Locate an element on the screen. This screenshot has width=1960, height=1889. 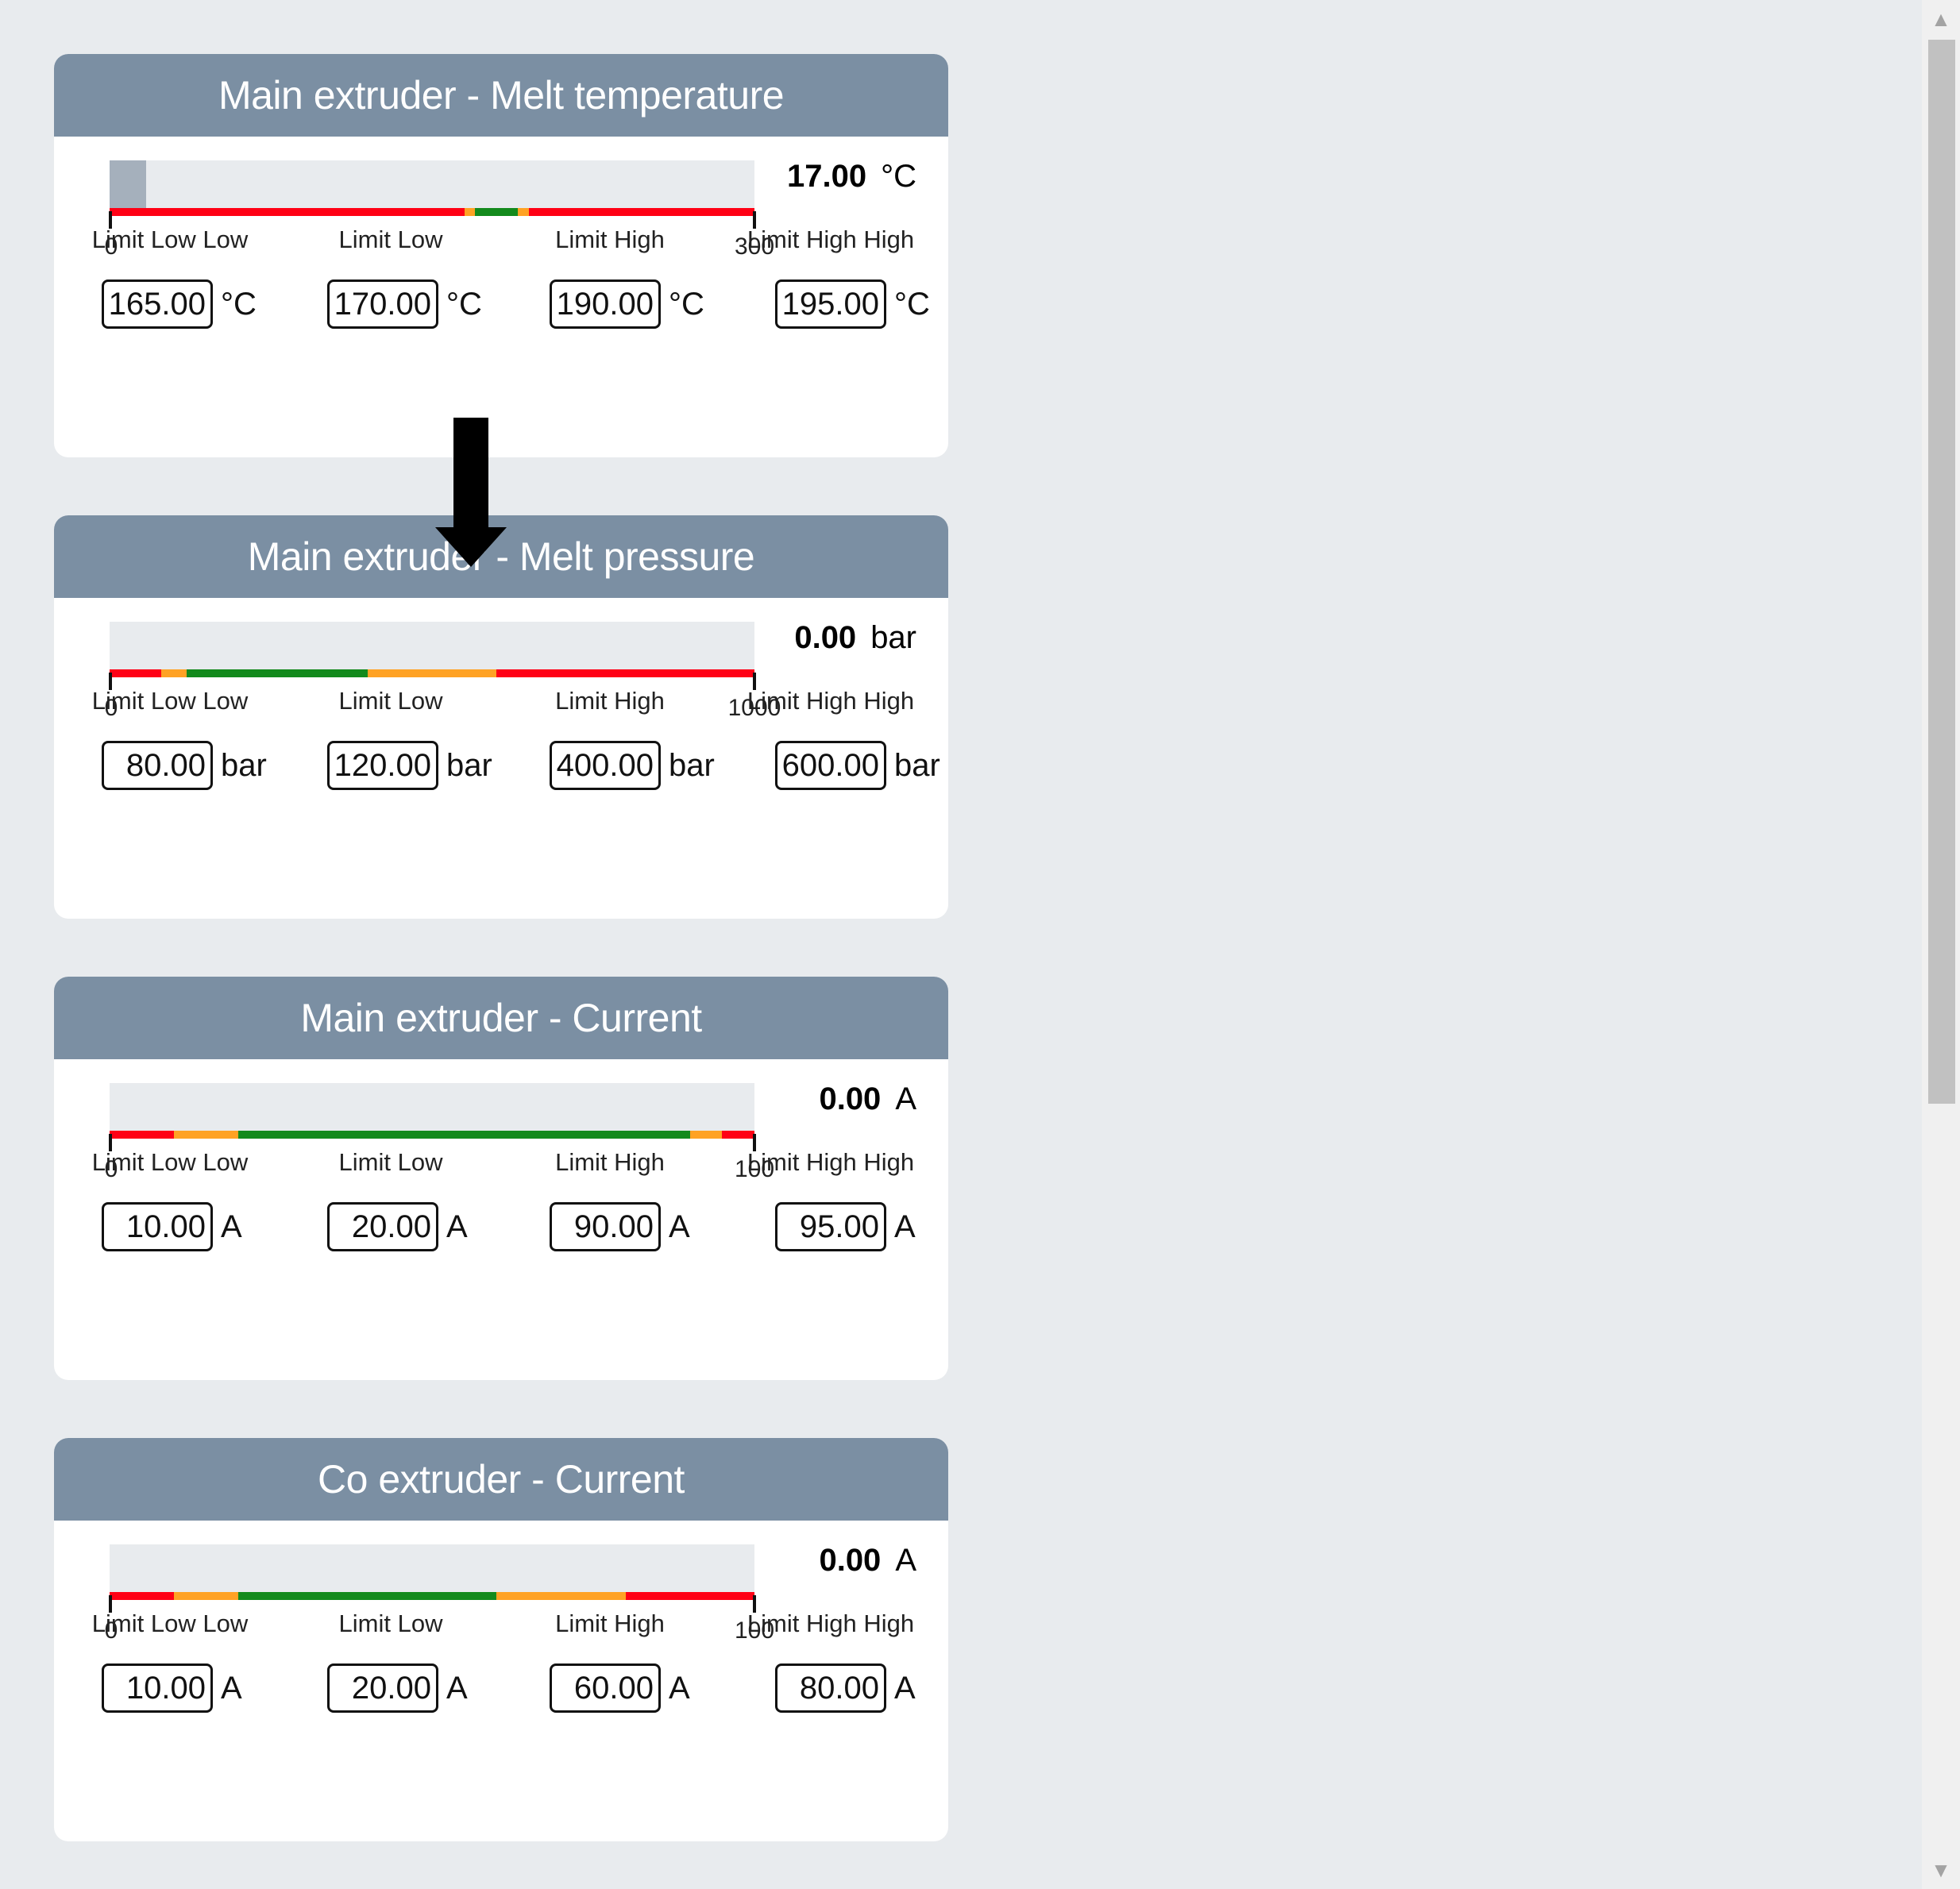
limit-high-field: bar is located at coordinates (632, 765).